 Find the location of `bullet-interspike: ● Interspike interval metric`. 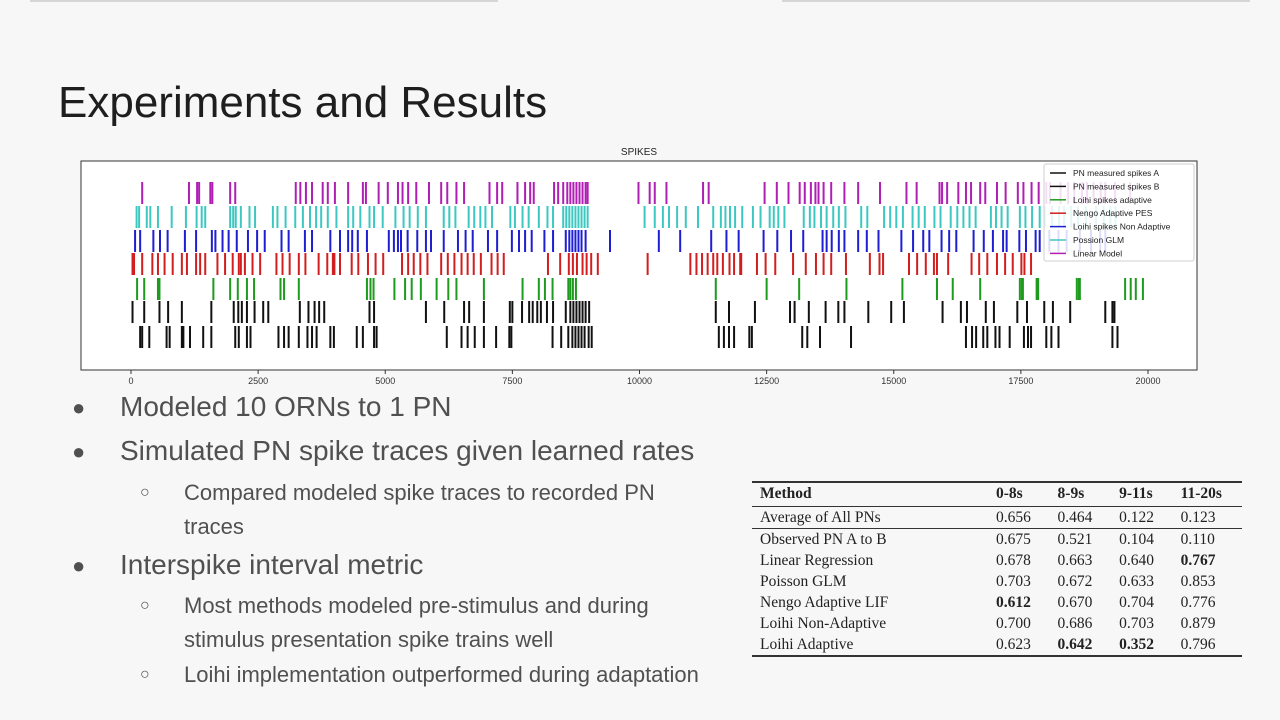

bullet-interspike: ● Interspike interval metric is located at coordinates (248, 565).